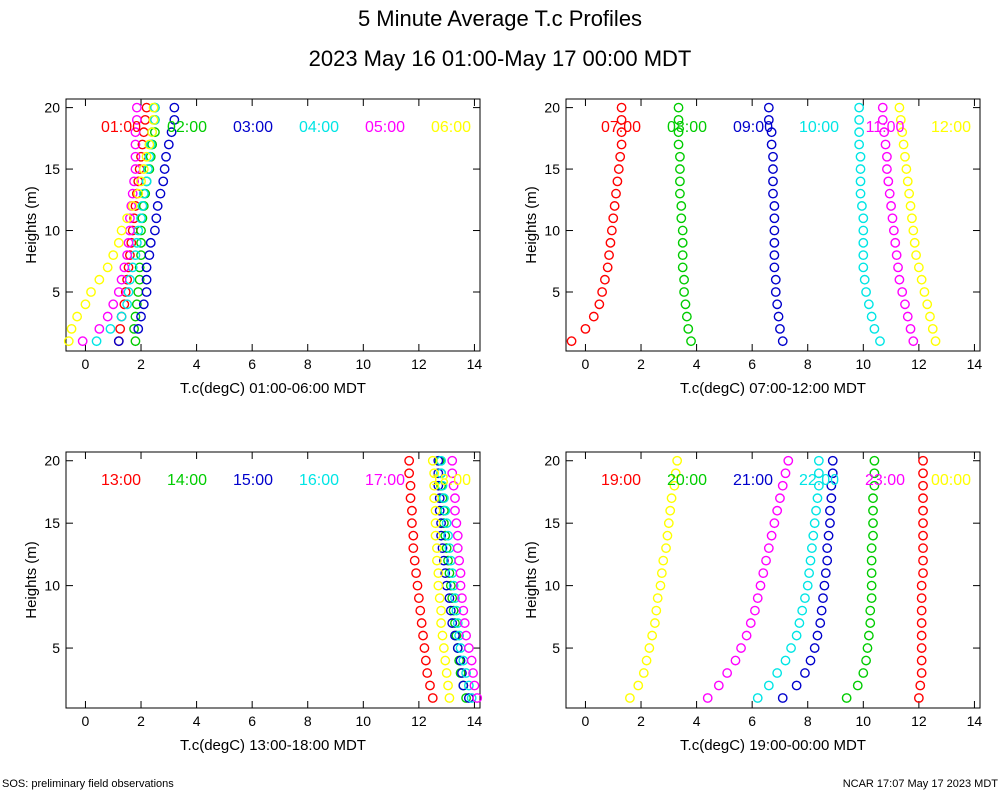 Image resolution: width=1000 pixels, height=800 pixels. What do you see at coordinates (187, 127) in the screenshot?
I see `legend-label: 02:00` at bounding box center [187, 127].